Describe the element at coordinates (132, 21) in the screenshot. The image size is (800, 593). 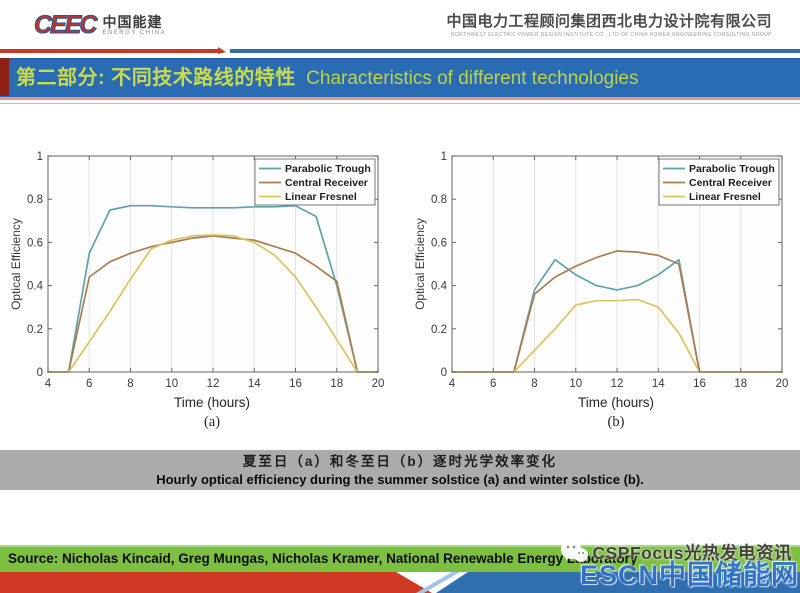
I see `logo-cn-label: 中国能建` at that location.